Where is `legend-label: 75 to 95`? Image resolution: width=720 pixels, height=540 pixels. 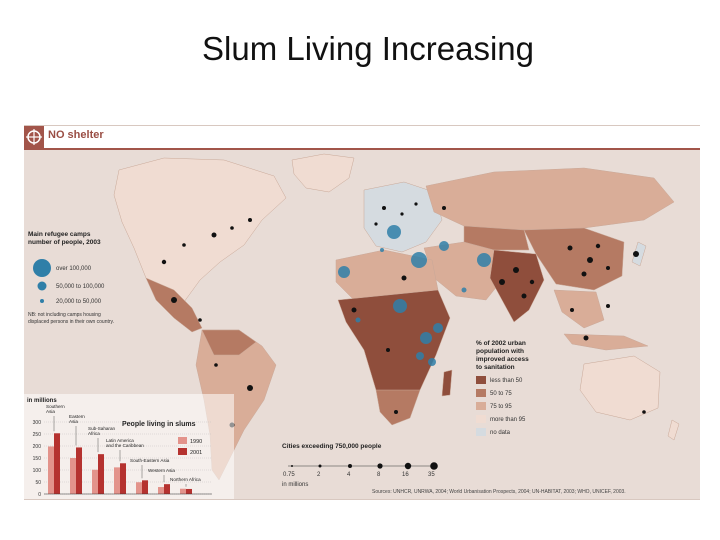 legend-label: 75 to 95 is located at coordinates (501, 407).